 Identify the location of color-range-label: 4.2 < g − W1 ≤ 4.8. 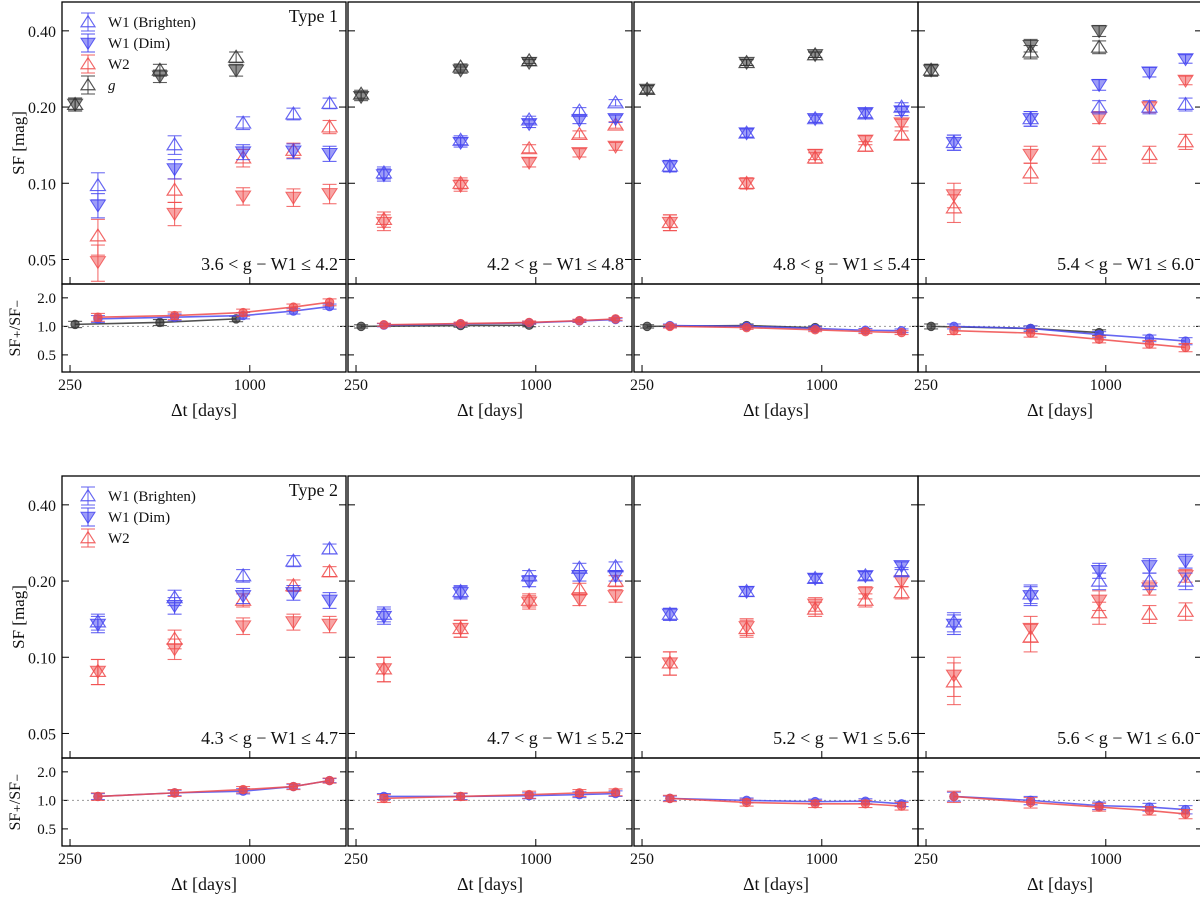
(555, 264).